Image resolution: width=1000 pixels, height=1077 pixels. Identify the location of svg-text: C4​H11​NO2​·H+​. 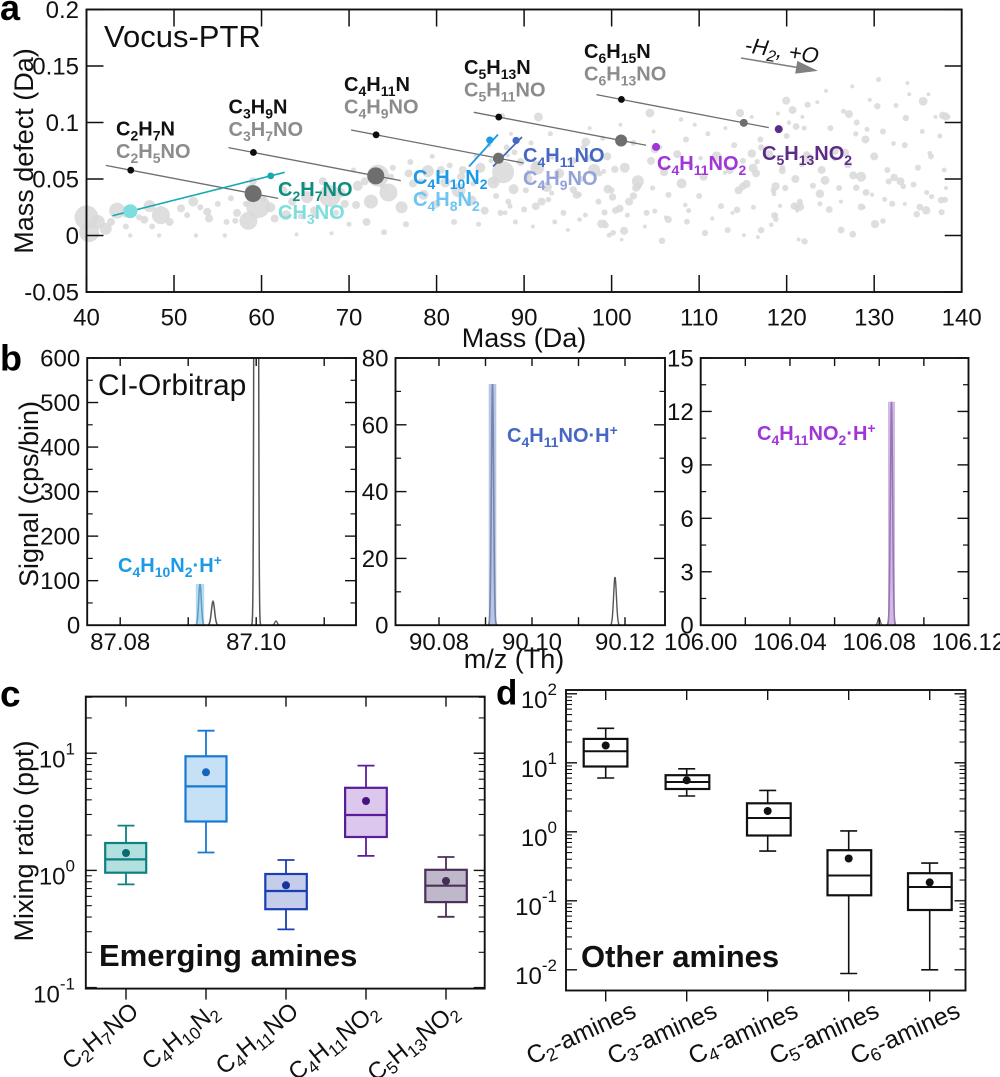
(816, 434).